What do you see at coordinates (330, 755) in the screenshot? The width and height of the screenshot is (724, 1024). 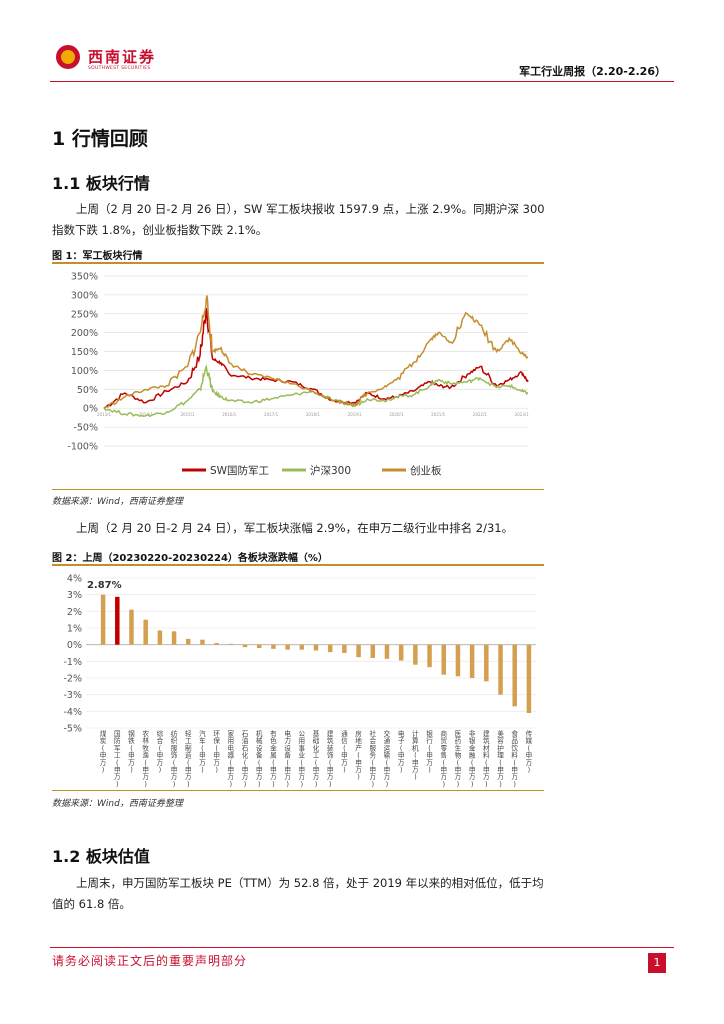 I see `category-label-char: 饰` at bounding box center [330, 755].